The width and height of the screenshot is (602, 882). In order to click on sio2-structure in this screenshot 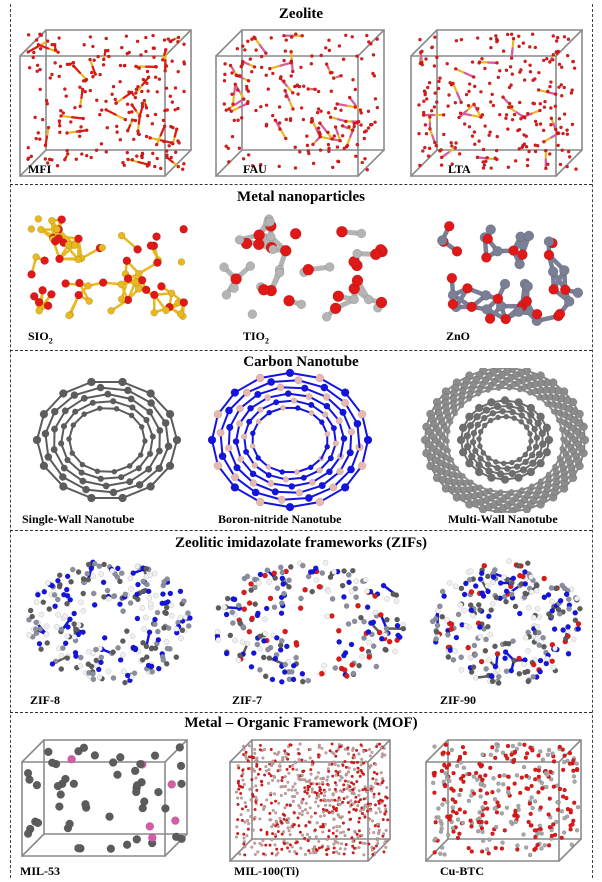, I will do `click(106, 268)`.